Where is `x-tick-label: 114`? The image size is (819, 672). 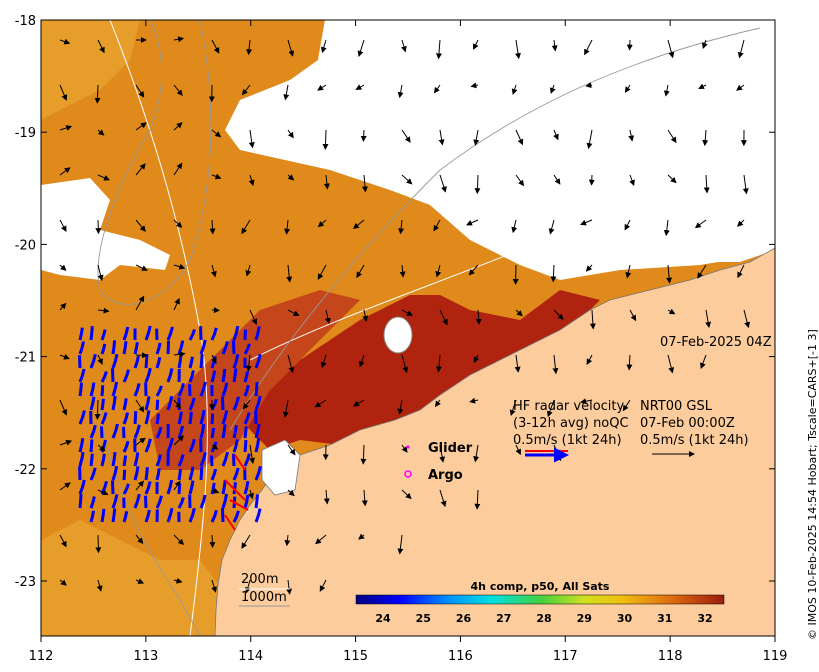
x-tick-label: 114 is located at coordinates (250, 656).